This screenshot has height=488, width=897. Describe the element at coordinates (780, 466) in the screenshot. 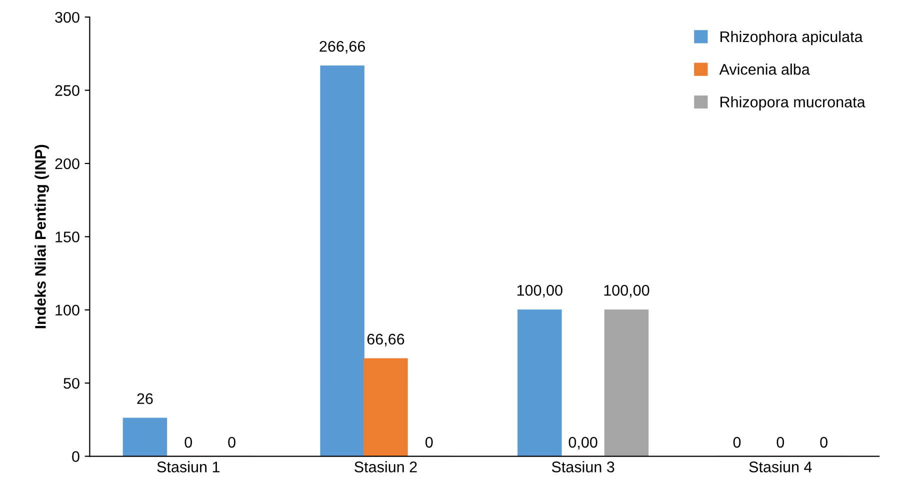

I see `x-tick-label: Stasiun 4` at that location.